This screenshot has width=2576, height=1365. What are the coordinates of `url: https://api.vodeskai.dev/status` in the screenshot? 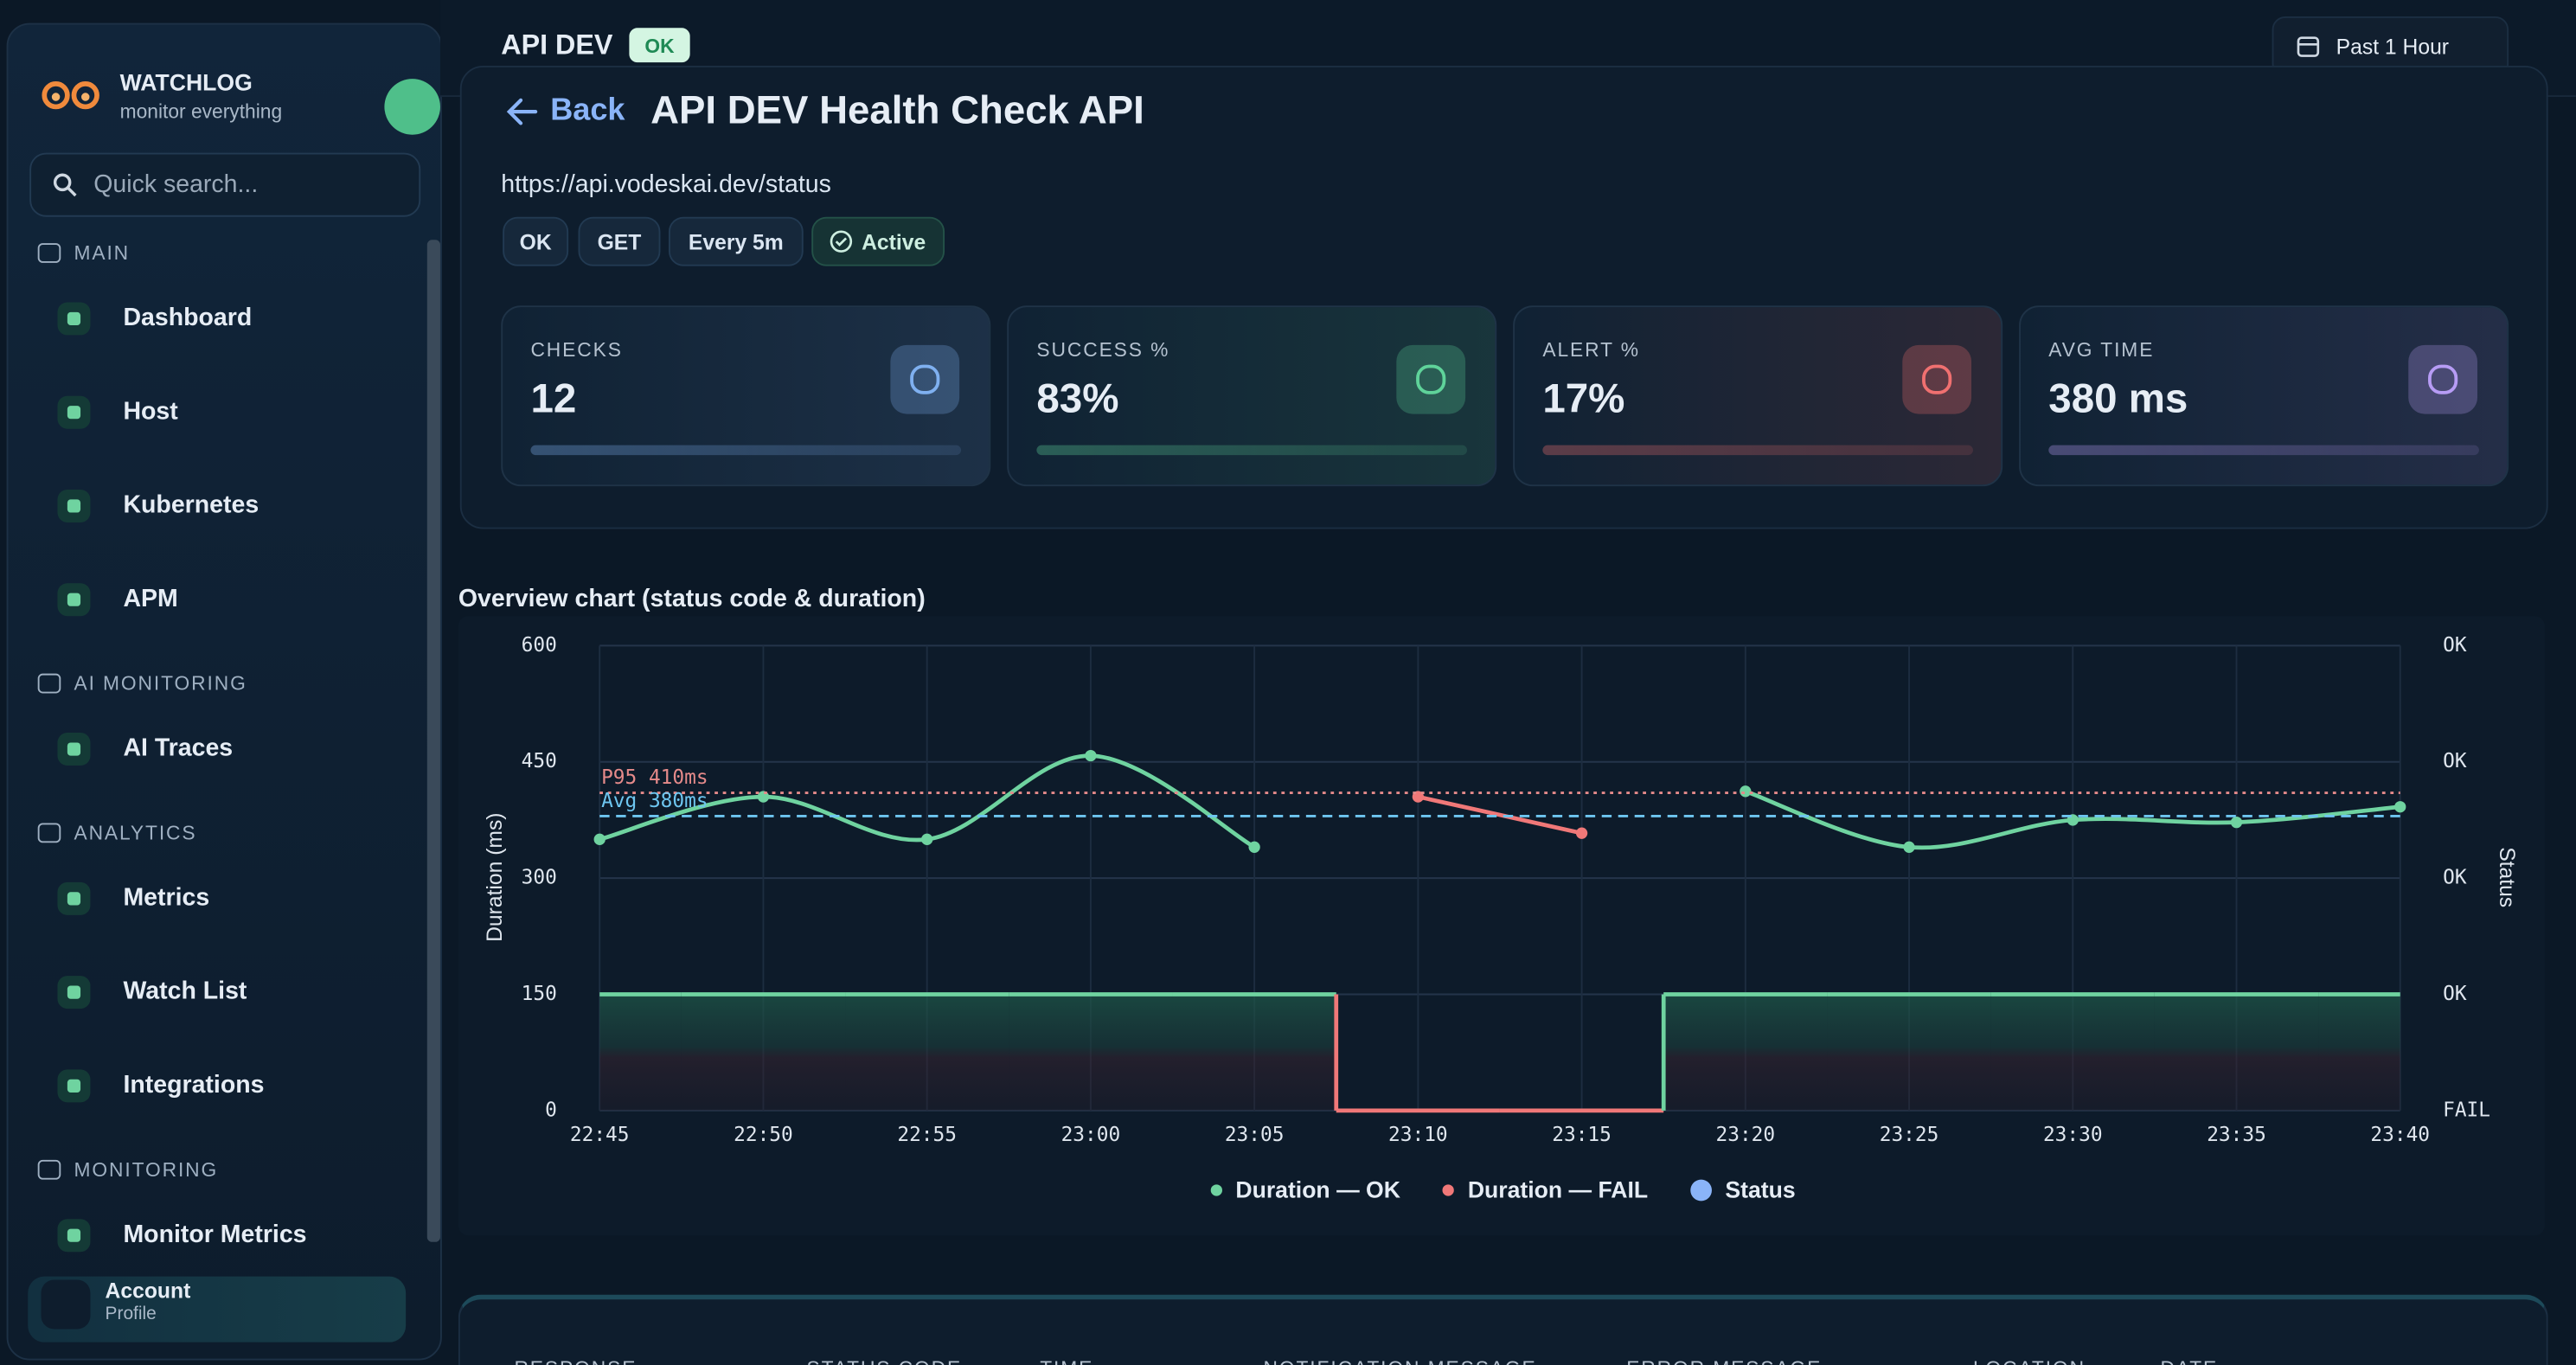 It's located at (666, 184).